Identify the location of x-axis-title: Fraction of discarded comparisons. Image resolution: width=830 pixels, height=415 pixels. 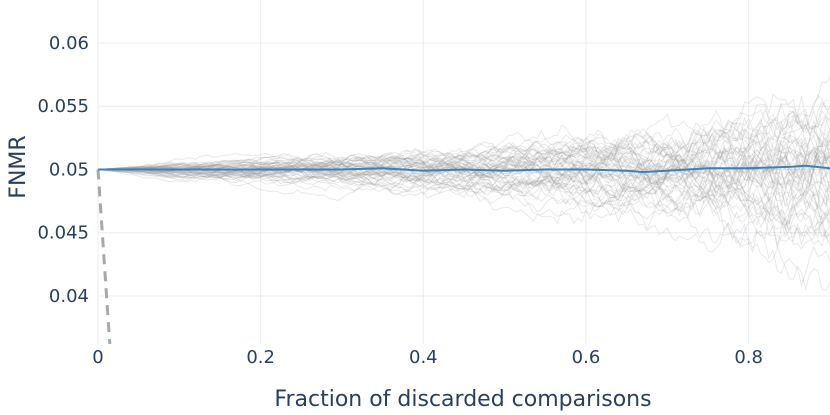
(462, 399).